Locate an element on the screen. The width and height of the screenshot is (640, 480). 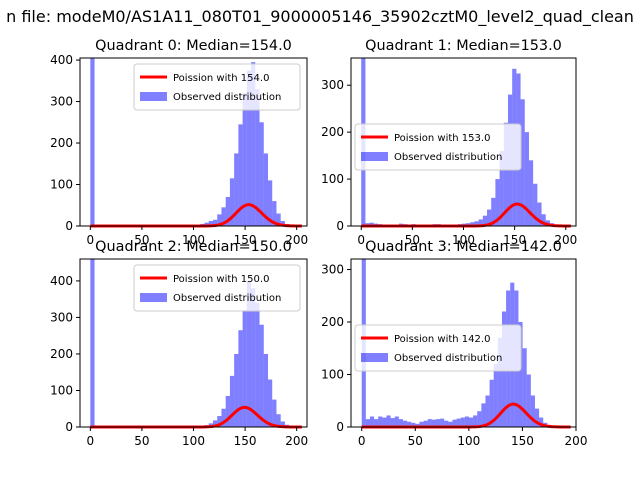
subplot-0-title: Quadrant 0: Median=154.0 is located at coordinates (193, 46).